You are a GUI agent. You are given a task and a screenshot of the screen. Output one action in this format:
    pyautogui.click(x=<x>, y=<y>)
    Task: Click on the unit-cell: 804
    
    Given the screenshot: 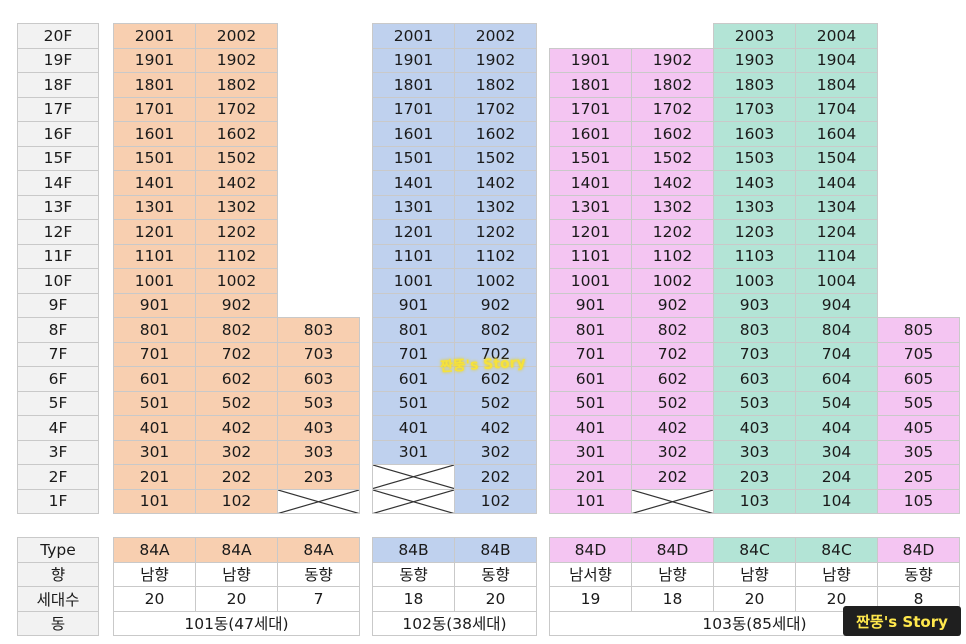 What is the action you would take?
    pyautogui.click(x=836, y=330)
    